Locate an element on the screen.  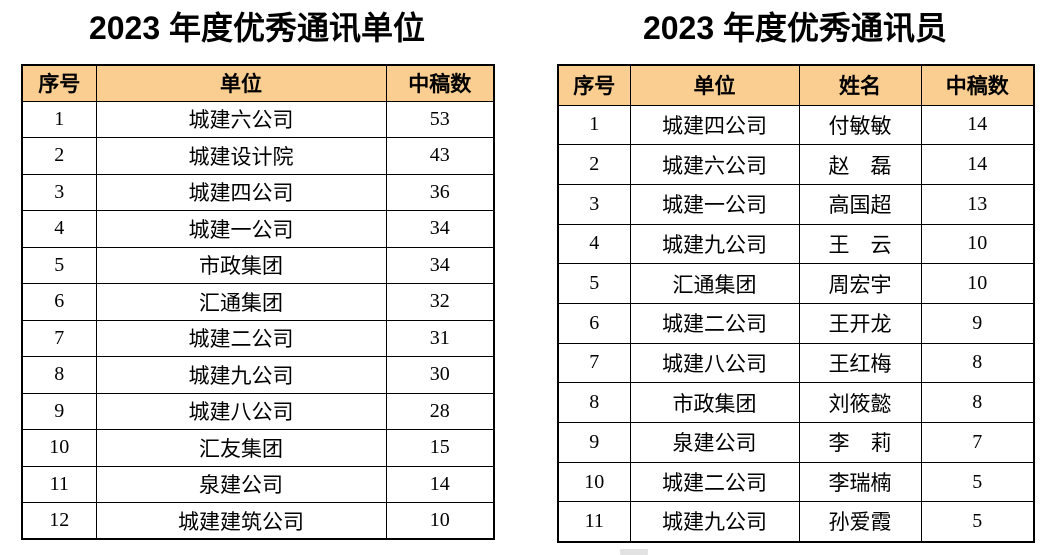
table-row: 10 汇友集团 15 is located at coordinates (258, 448).